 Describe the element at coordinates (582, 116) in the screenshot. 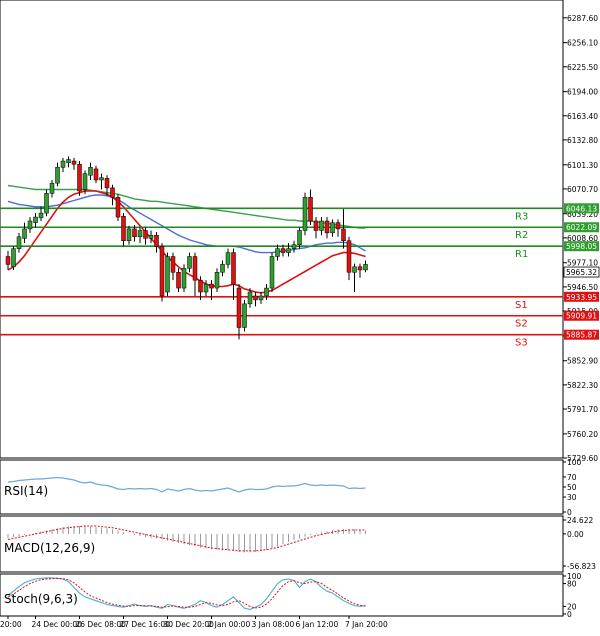

I see `price-tick-label: 6163.40` at that location.